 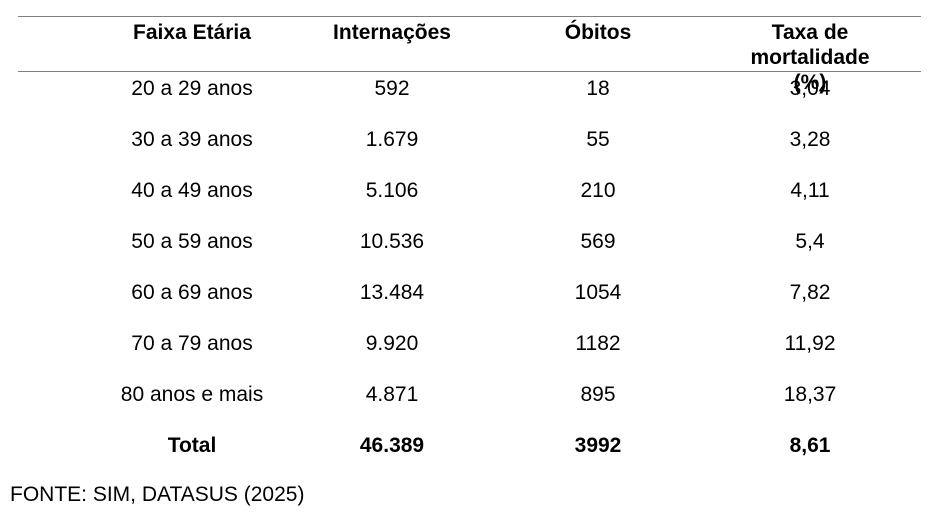 I want to click on cell-taxa: 7,82, so click(x=810, y=292).